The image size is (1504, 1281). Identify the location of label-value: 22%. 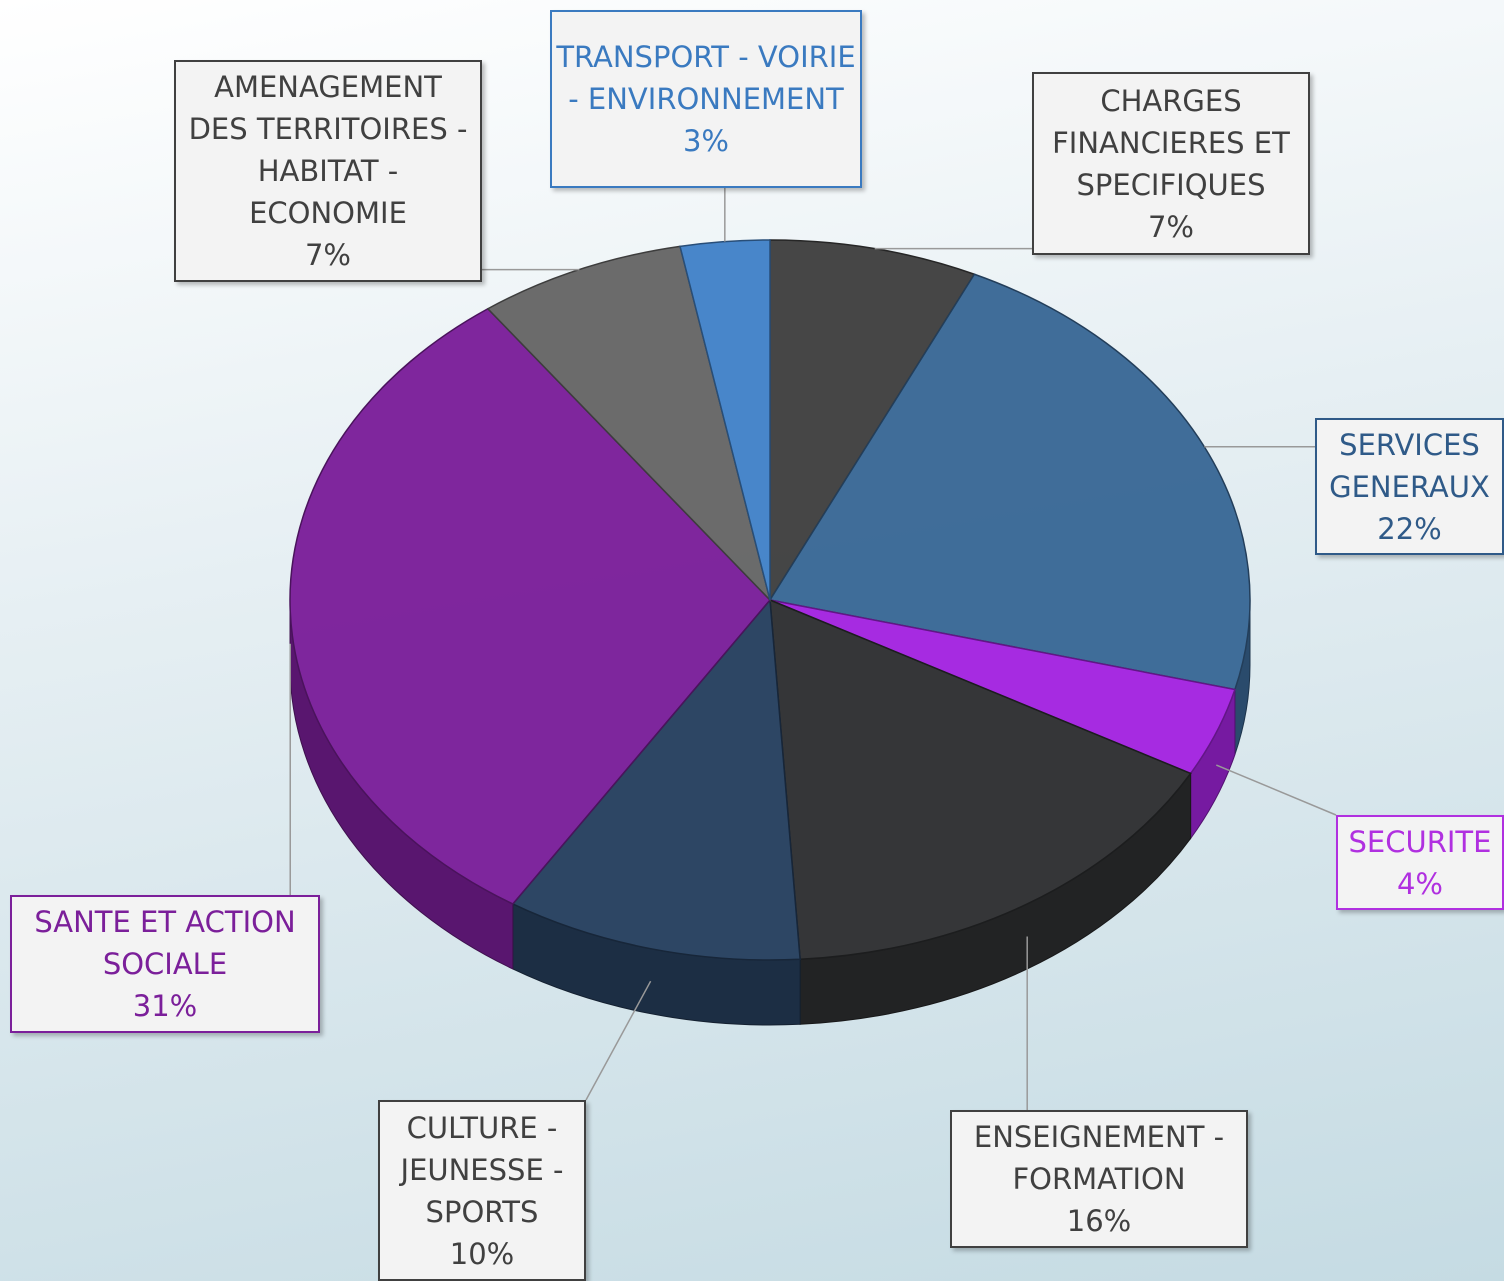
(1409, 528).